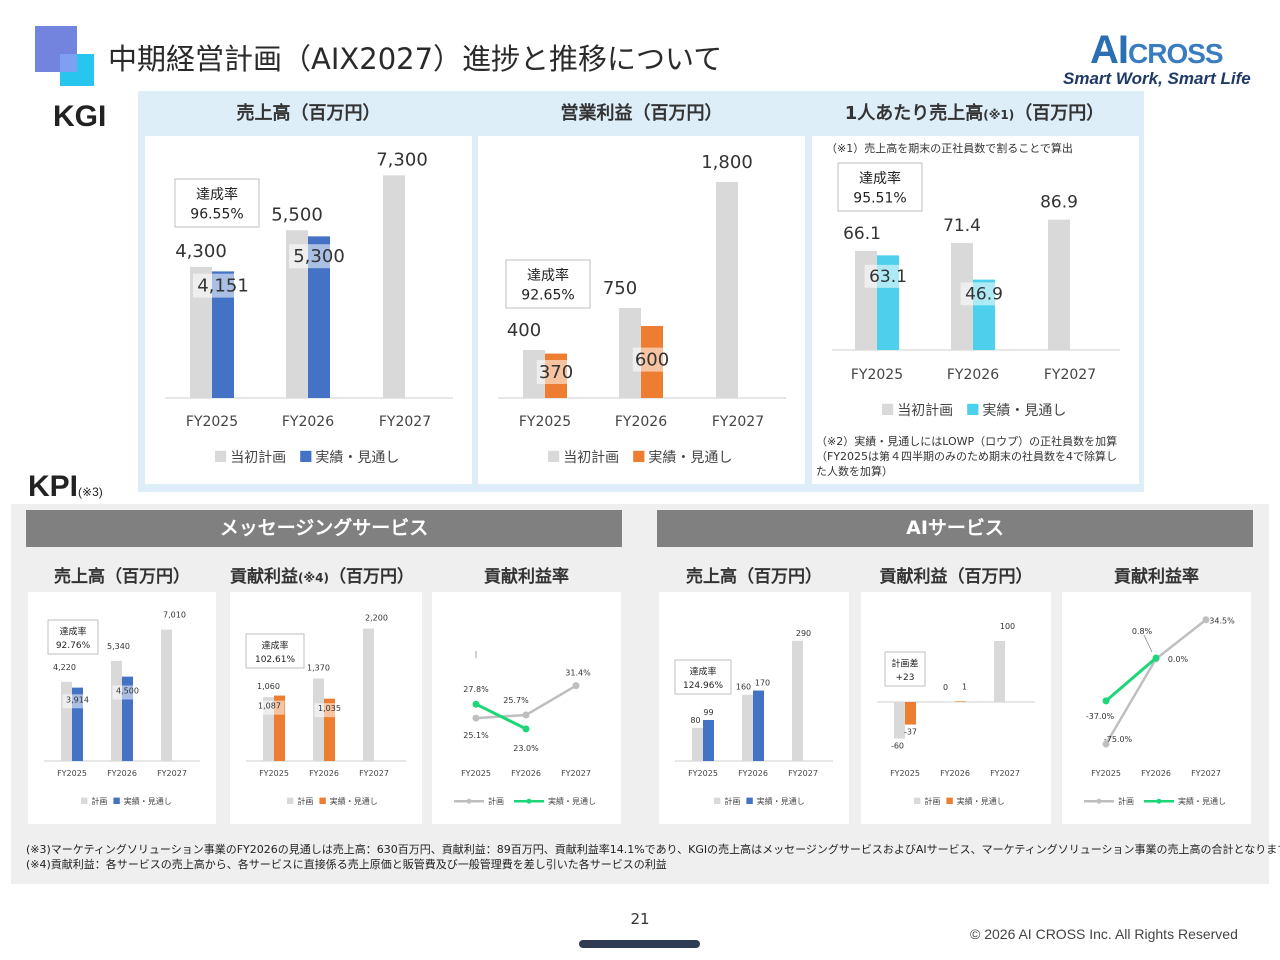 The image size is (1280, 960). I want to click on point-label: 0.8%, so click(1142, 631).